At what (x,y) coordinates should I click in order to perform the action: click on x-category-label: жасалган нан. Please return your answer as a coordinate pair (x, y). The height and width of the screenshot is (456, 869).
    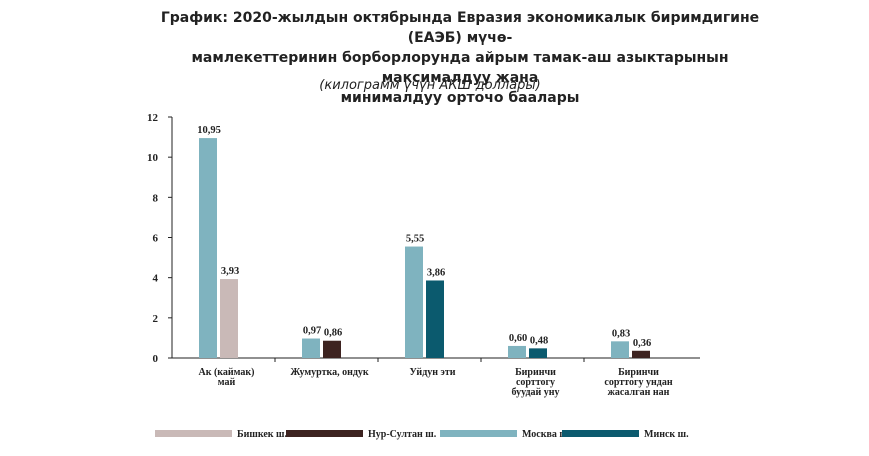
    Looking at the image, I should click on (639, 392).